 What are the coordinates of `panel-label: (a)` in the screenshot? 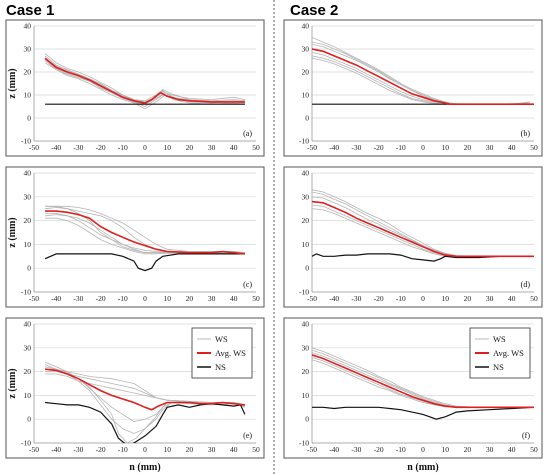 It's located at (247, 133).